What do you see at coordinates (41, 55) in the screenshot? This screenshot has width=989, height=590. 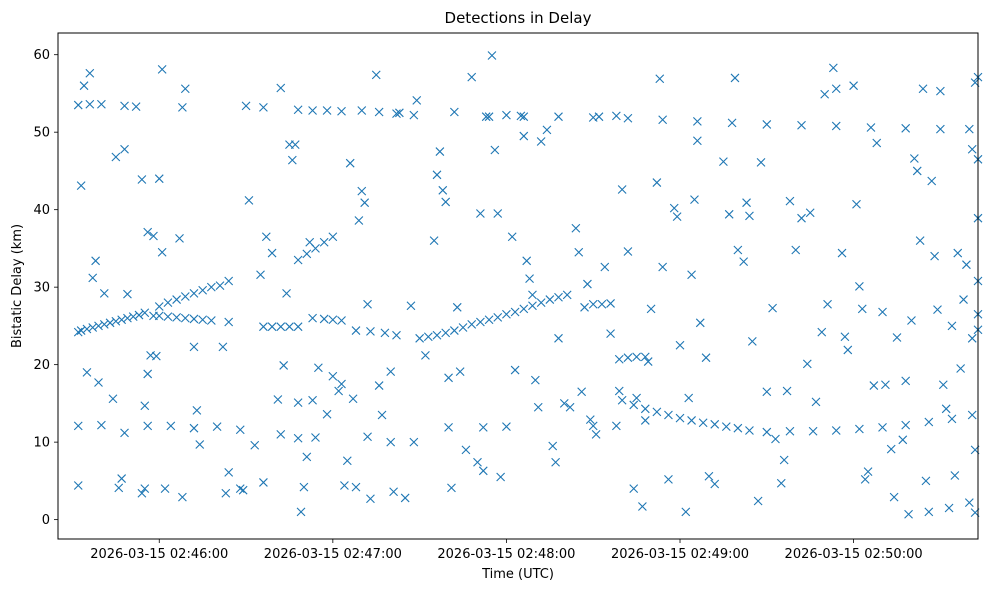 I see `y-tick-label: 60` at bounding box center [41, 55].